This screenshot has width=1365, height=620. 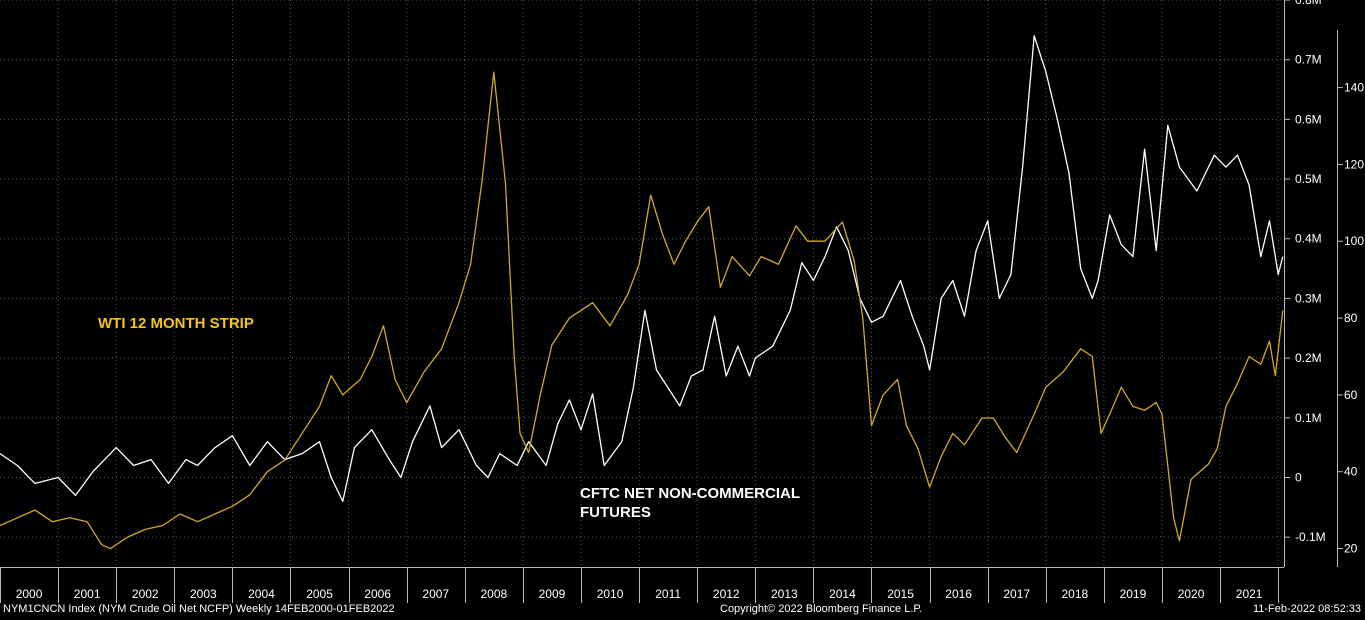 What do you see at coordinates (1351, 318) in the screenshot?
I see `y-right-tick-label: 80` at bounding box center [1351, 318].